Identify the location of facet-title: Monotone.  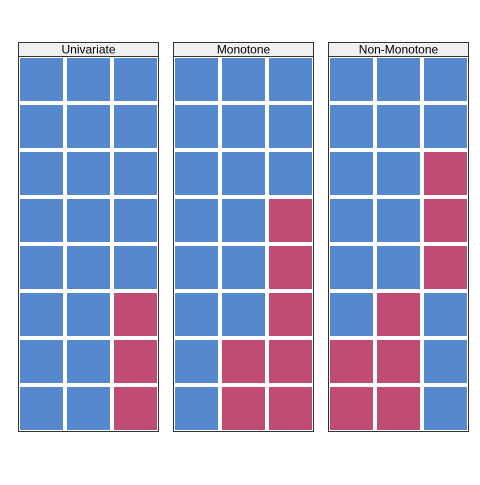
(244, 50).